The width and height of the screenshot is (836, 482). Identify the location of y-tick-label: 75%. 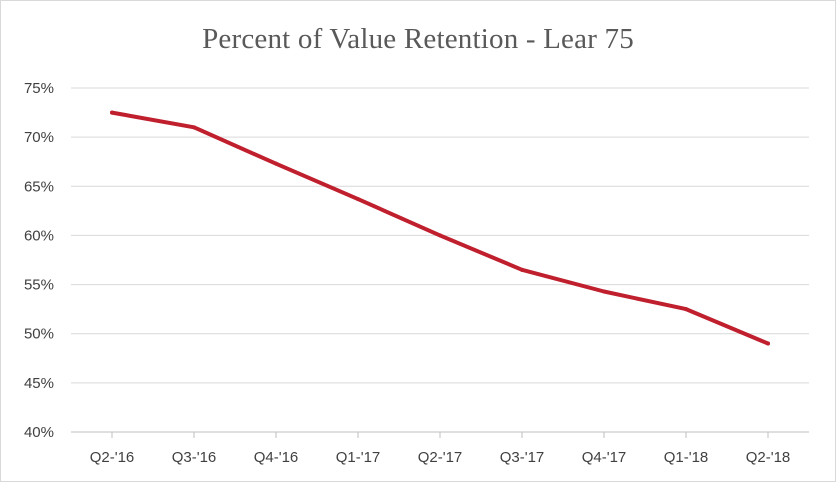
(39, 88).